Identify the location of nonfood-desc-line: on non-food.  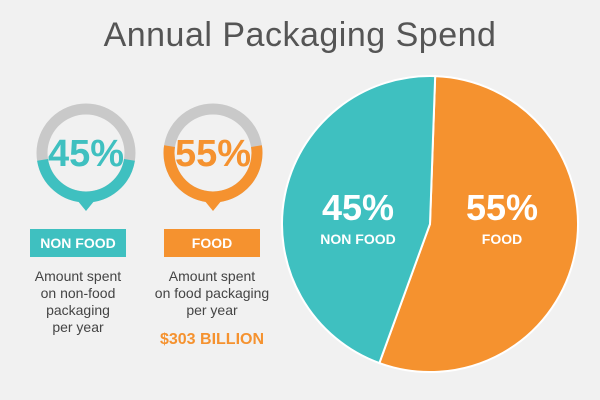
(78, 293).